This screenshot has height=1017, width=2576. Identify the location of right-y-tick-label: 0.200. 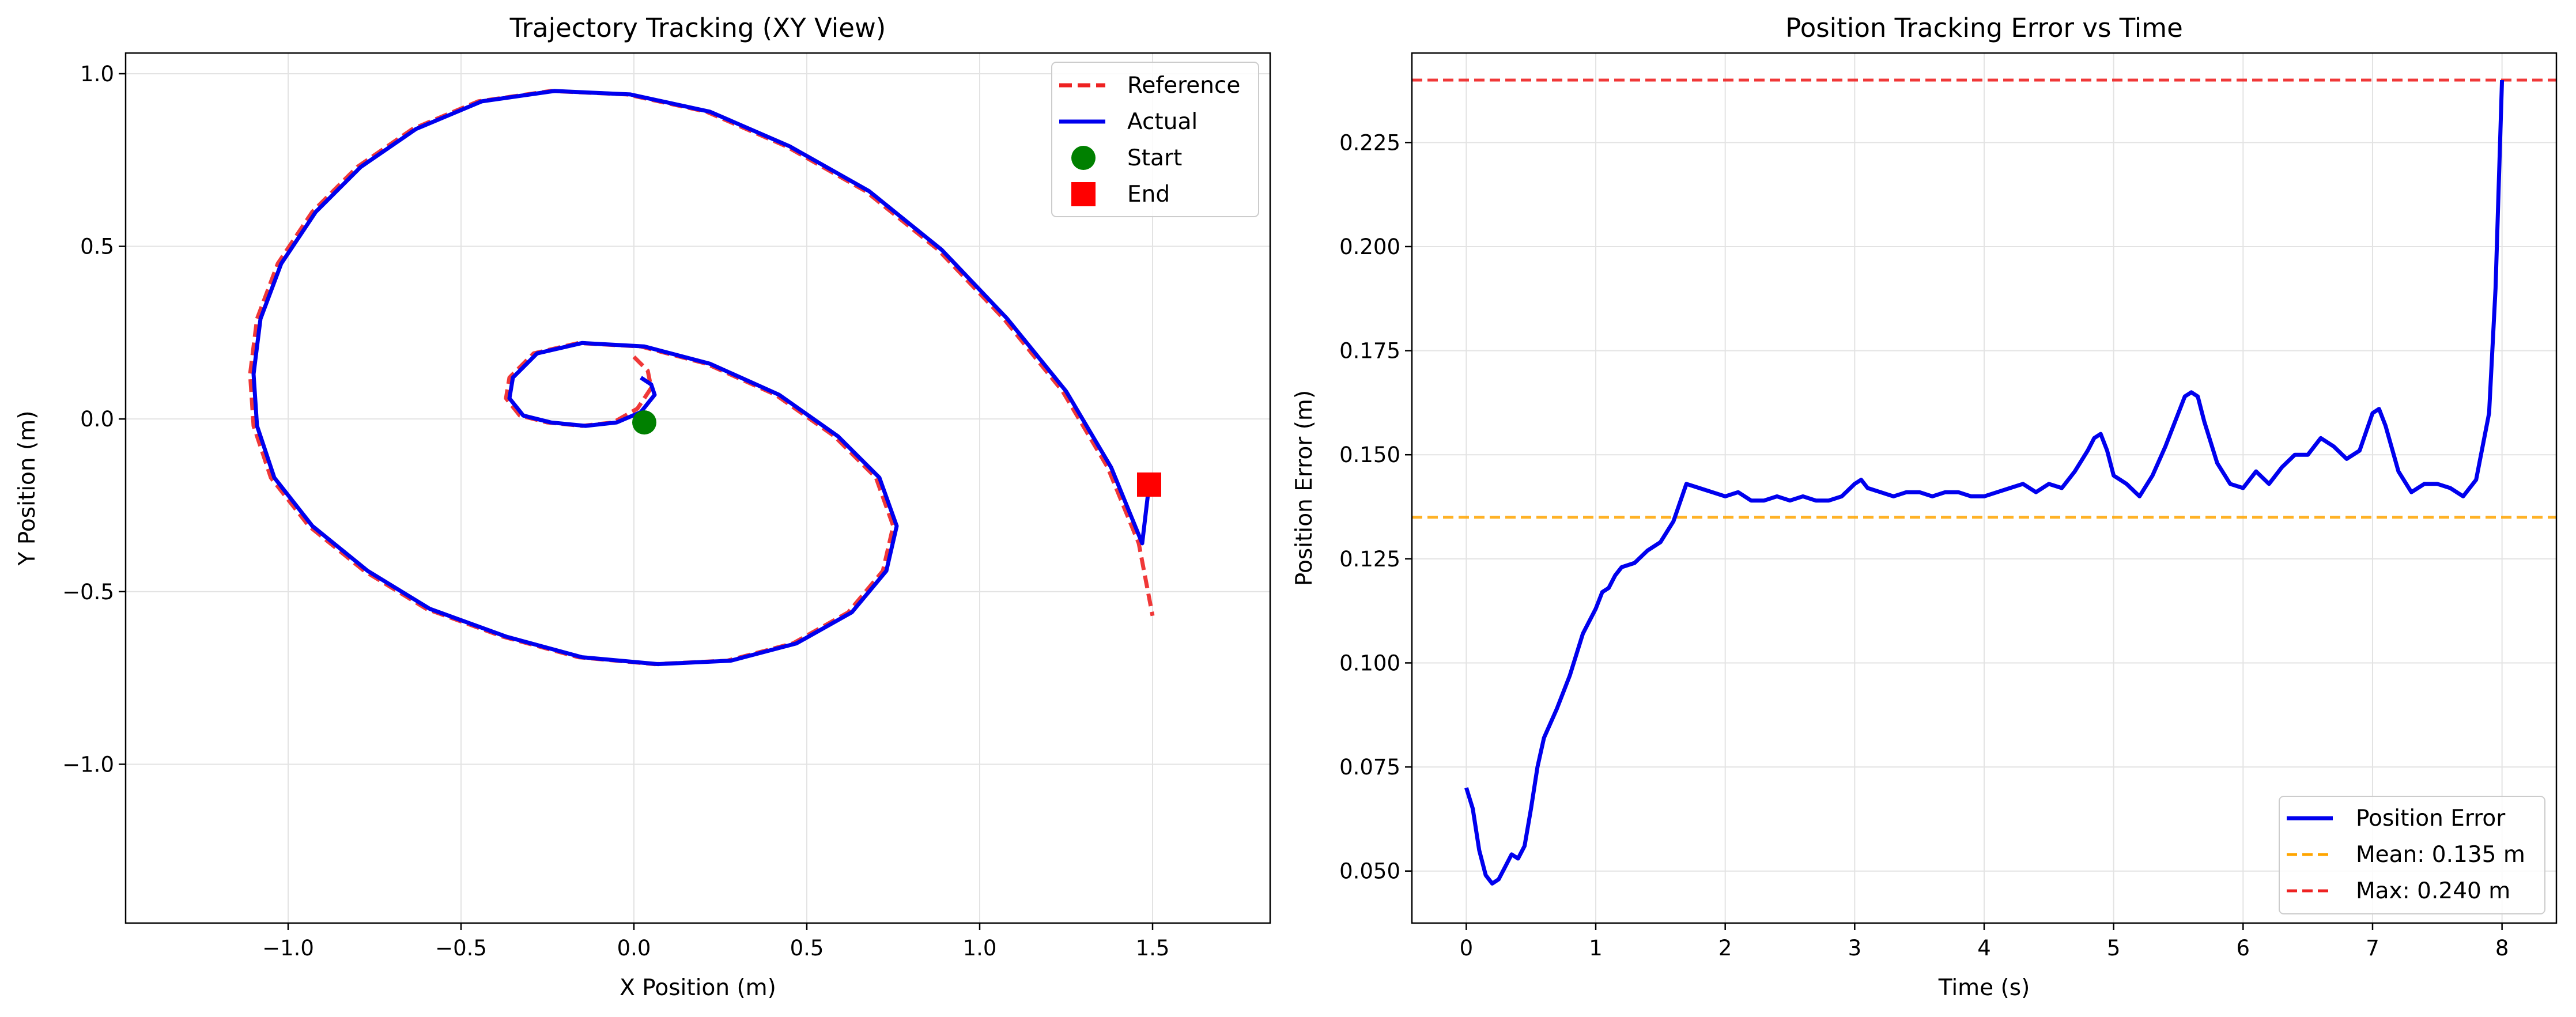
(1369, 247).